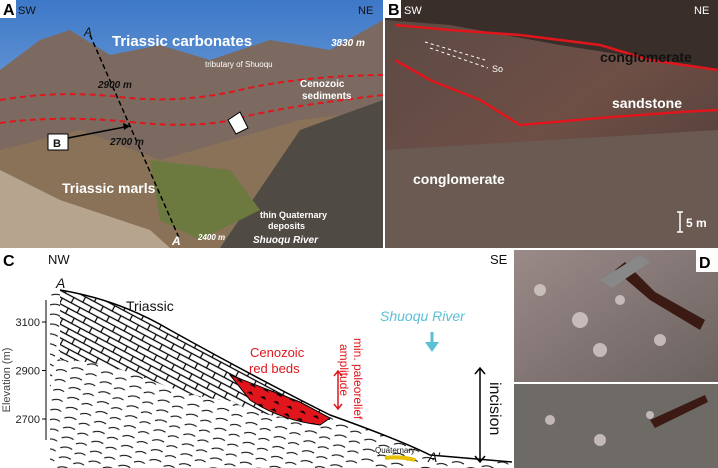  What do you see at coordinates (696, 223) in the screenshot?
I see `scale-label: 5 m` at bounding box center [696, 223].